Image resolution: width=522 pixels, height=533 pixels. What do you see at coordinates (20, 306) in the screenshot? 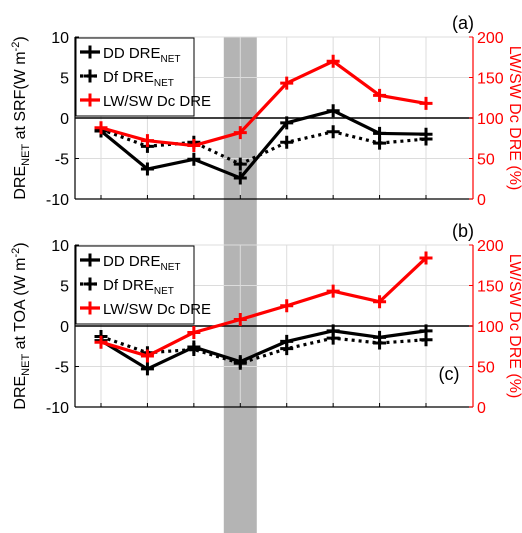
I see `label-tail: at TOA (W m` at bounding box center [20, 306].